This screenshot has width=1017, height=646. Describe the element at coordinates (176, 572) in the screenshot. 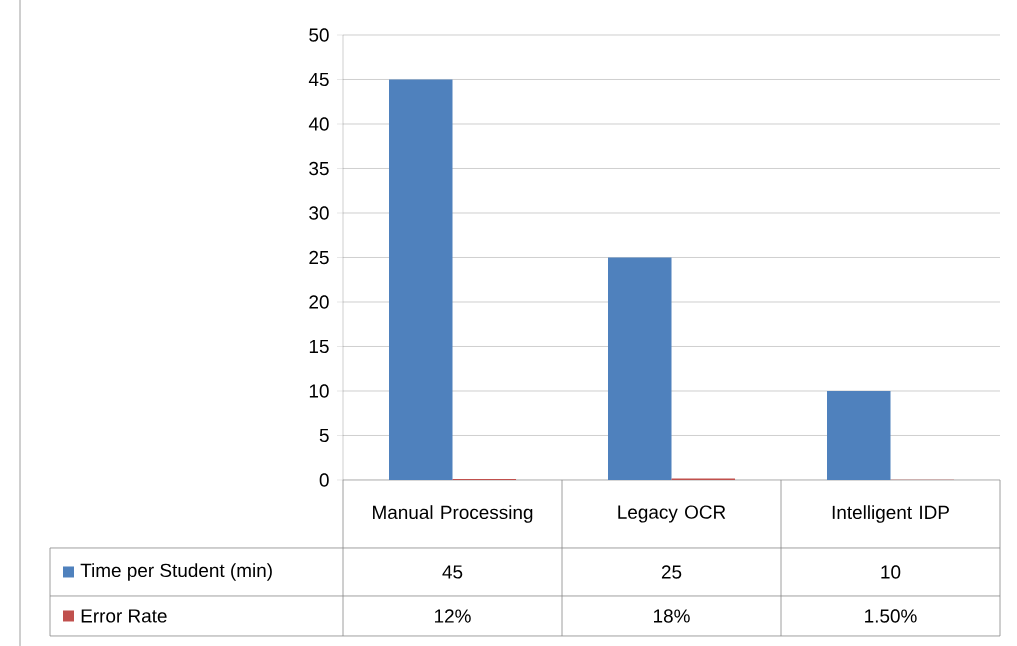

I see `legend-label: Time per Student (min)` at that location.